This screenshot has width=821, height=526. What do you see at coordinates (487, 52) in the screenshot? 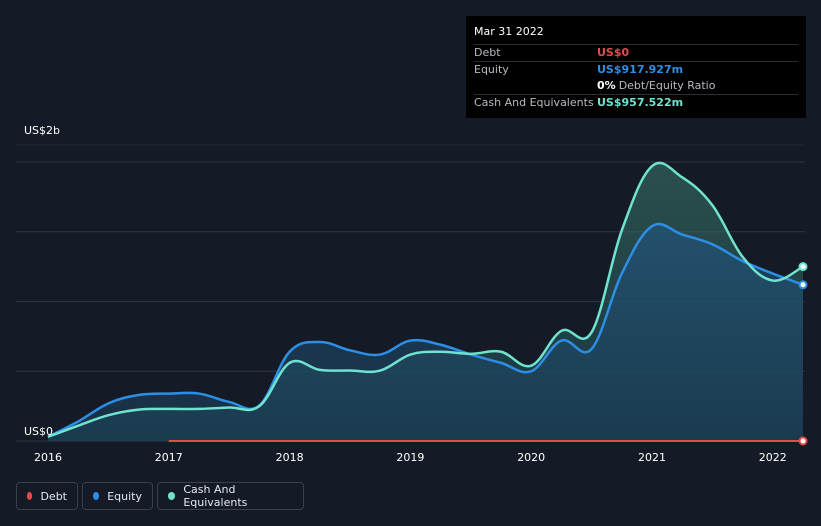
I see `tooltip-debt-label: Debt` at bounding box center [487, 52].